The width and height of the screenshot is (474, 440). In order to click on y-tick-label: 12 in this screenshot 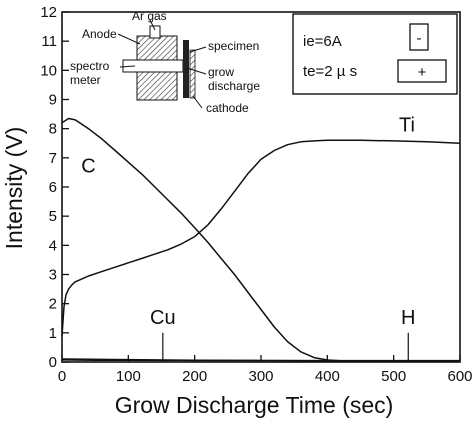, I will do `click(48, 12)`.